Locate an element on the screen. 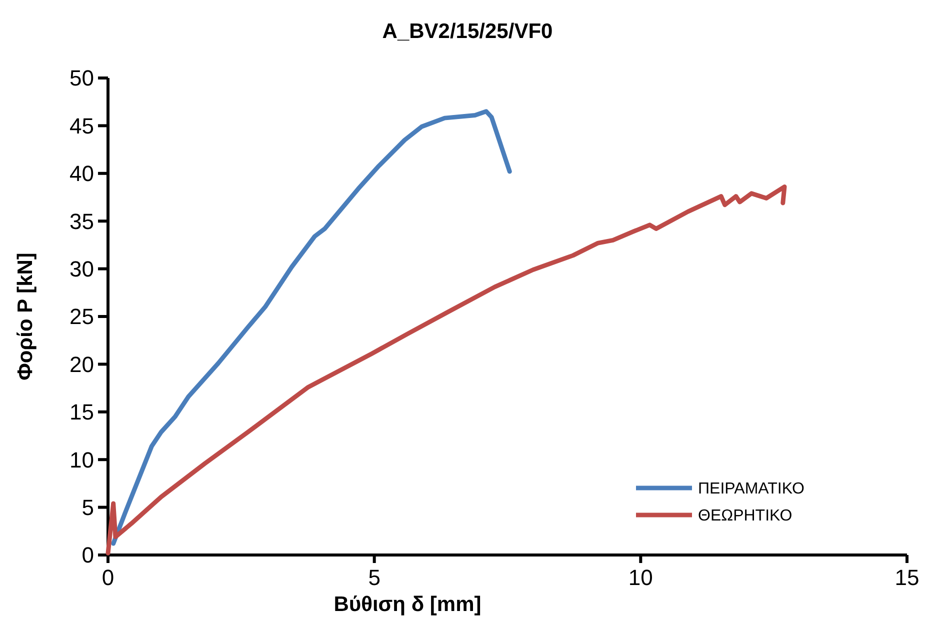 Image resolution: width=926 pixels, height=627 pixels. legend-label: ΠΕΙΡΑΜΑΤΙΚΟ is located at coordinates (751, 489).